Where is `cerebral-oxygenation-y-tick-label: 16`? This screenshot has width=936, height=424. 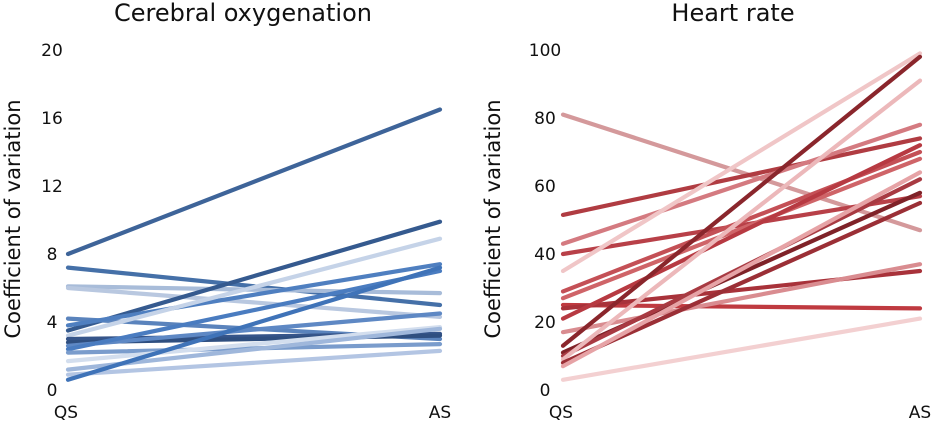
cerebral-oxygenation-y-tick-label: 16 is located at coordinates (52, 119).